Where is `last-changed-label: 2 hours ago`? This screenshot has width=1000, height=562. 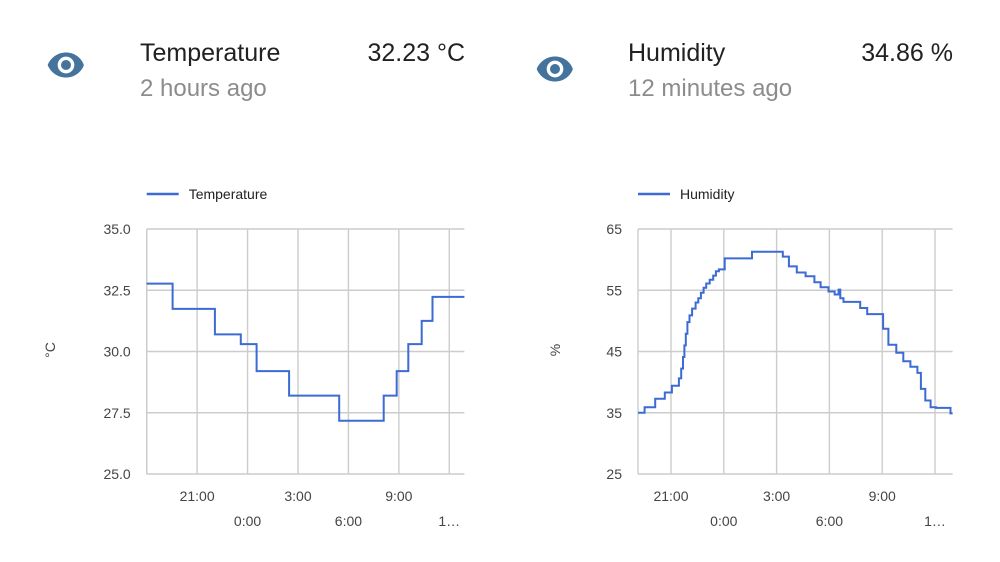 last-changed-label: 2 hours ago is located at coordinates (203, 88).